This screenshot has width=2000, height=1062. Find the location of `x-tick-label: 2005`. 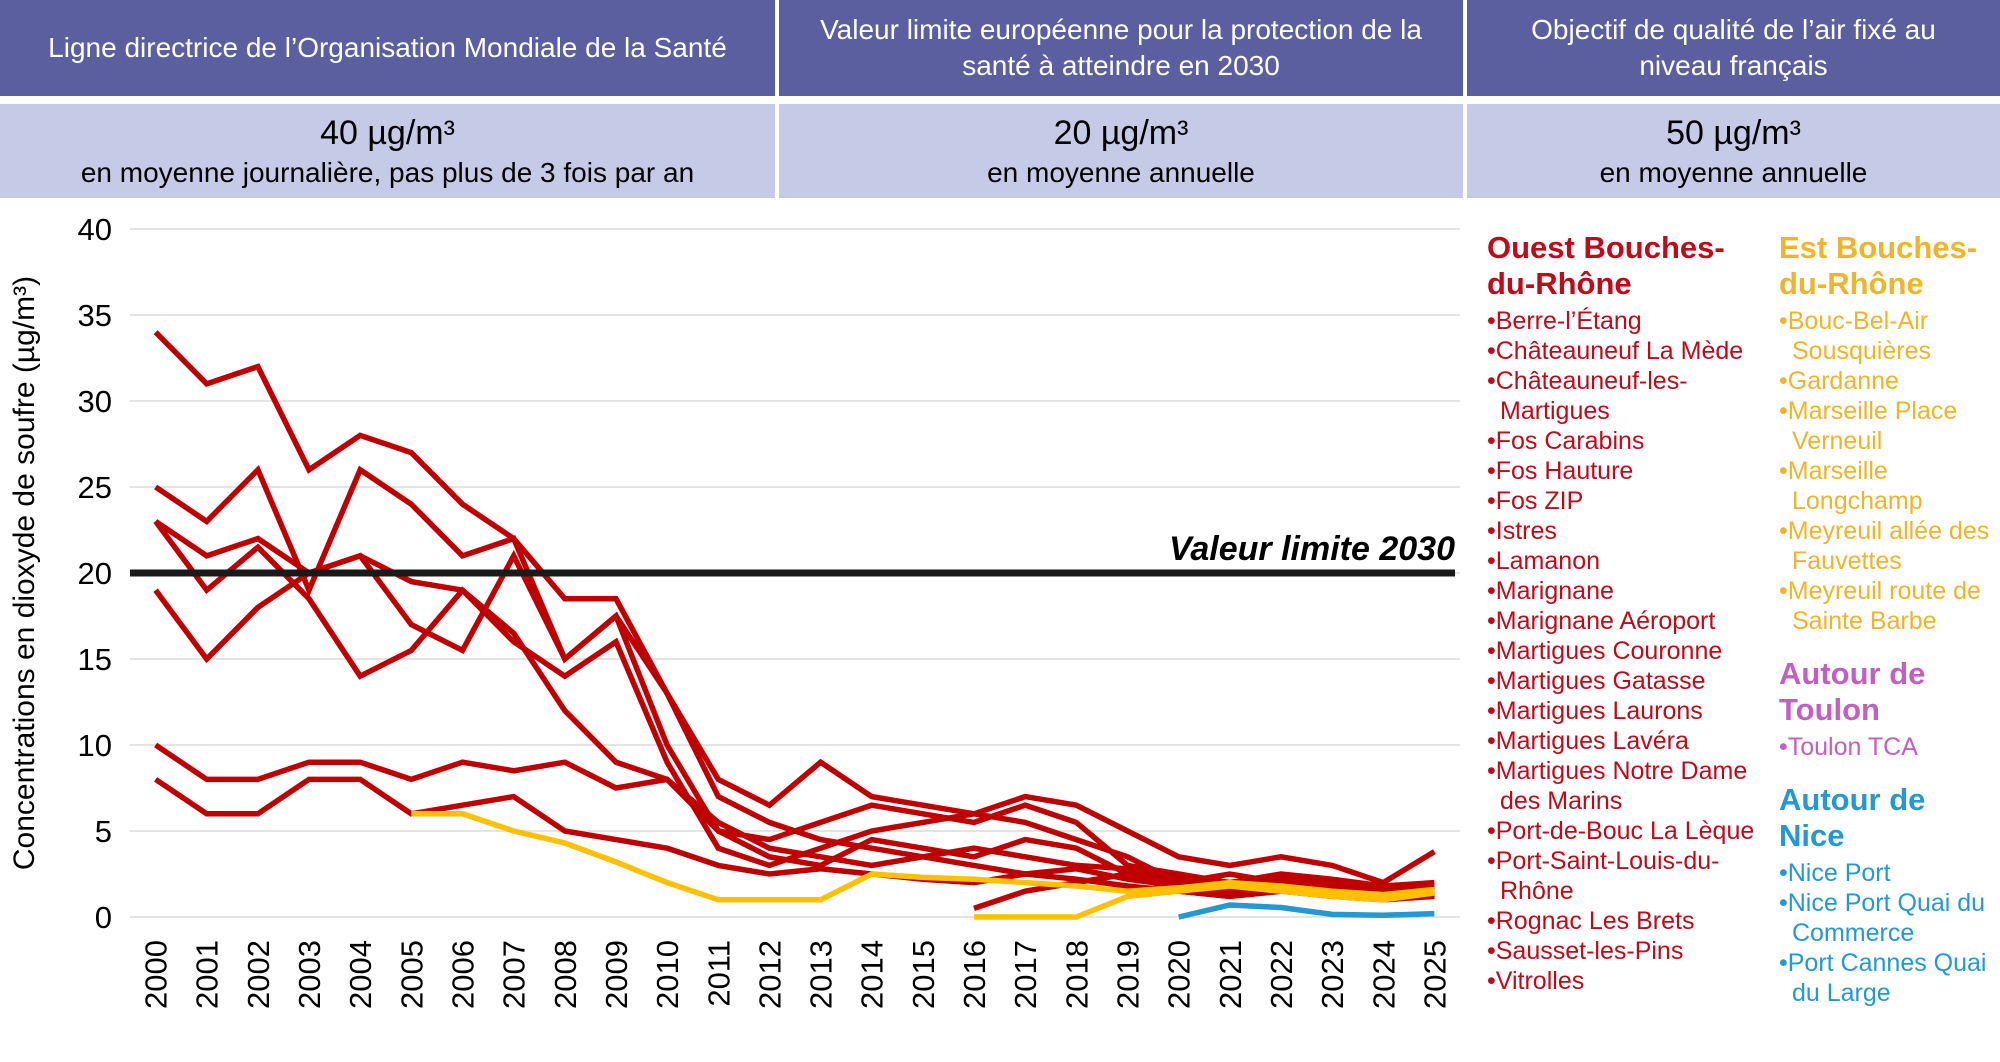

x-tick-label: 2005 is located at coordinates (411, 974).